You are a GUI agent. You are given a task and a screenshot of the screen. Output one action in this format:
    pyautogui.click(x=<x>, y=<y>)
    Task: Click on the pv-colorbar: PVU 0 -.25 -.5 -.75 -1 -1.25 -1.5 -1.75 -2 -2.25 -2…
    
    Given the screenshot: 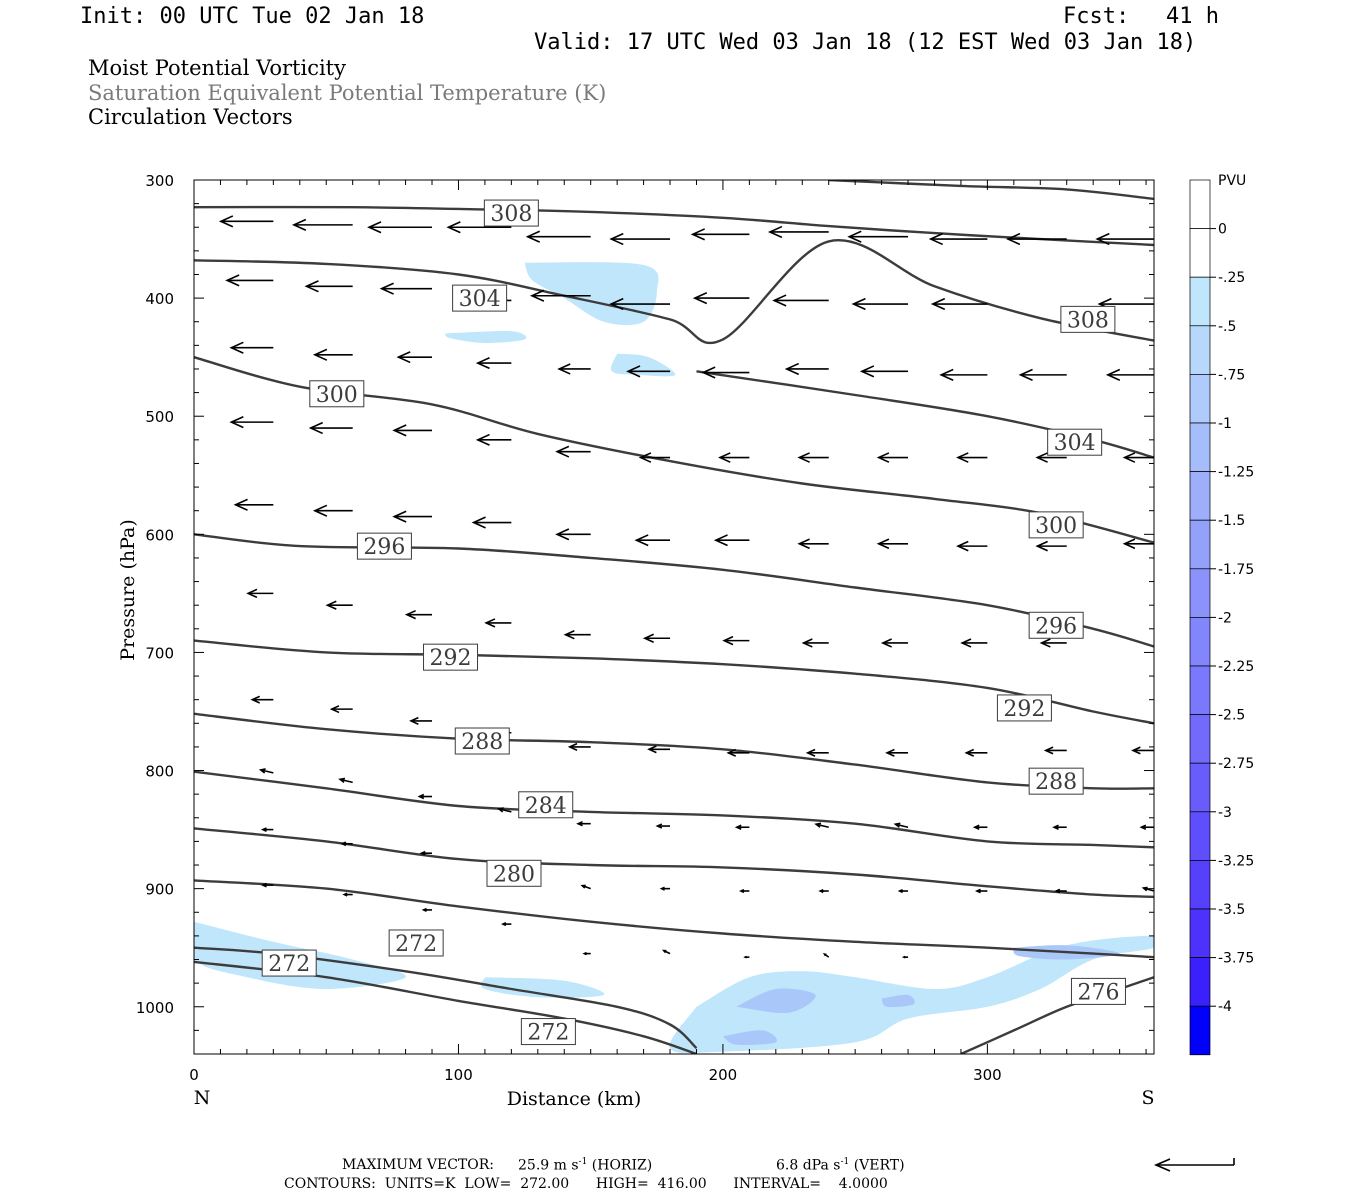 What is the action you would take?
    pyautogui.click(x=1221, y=614)
    